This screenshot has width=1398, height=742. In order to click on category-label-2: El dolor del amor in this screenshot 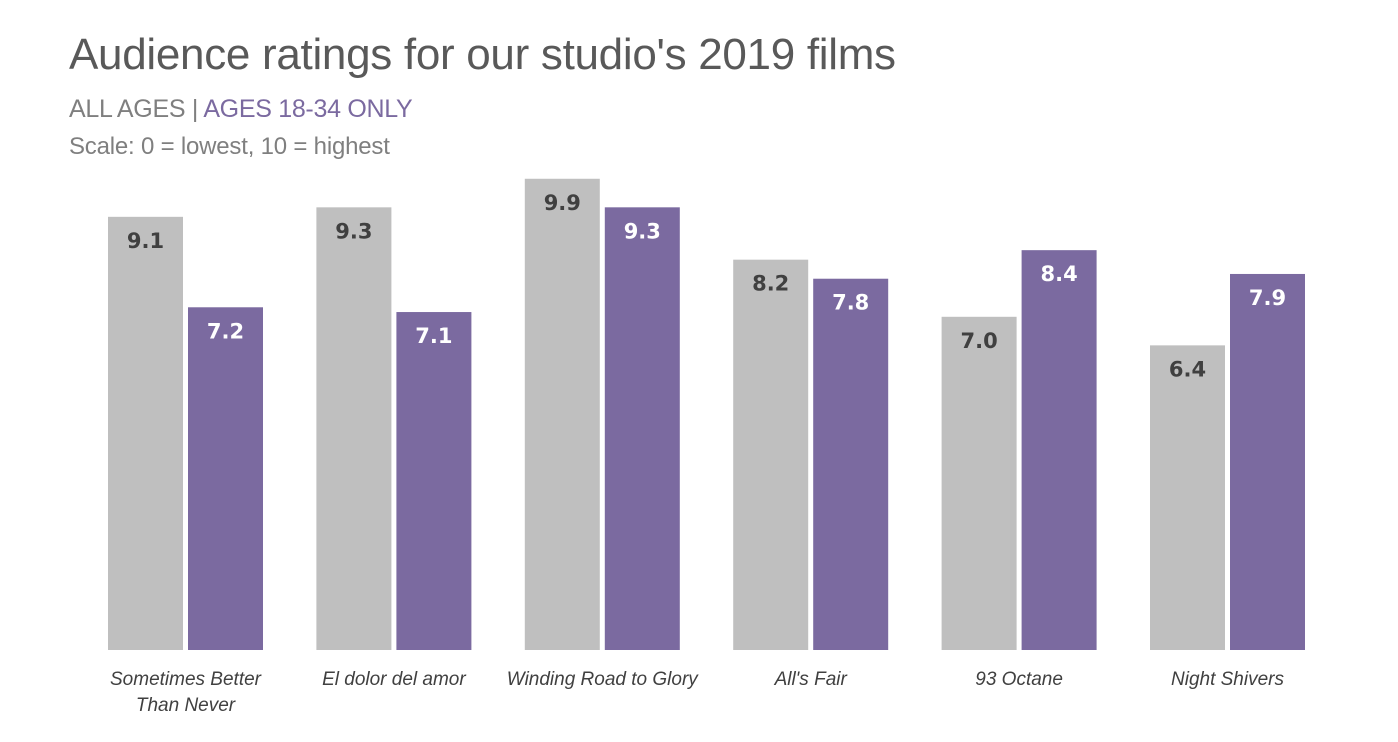, I will do `click(394, 679)`.